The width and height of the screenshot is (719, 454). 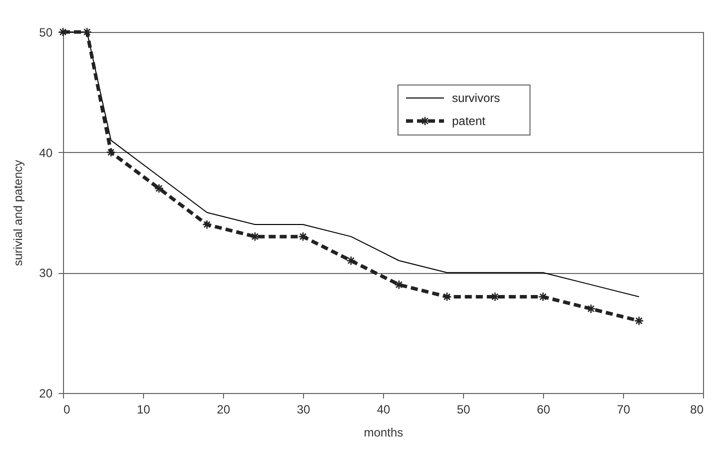 What do you see at coordinates (384, 433) in the screenshot?
I see `x-axis-title: months` at bounding box center [384, 433].